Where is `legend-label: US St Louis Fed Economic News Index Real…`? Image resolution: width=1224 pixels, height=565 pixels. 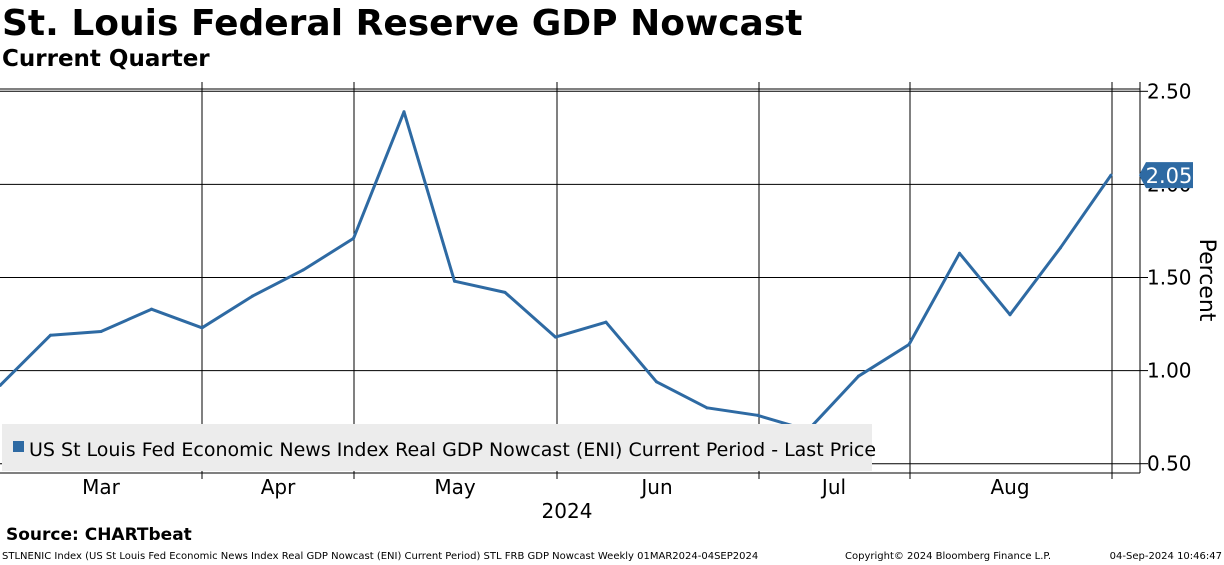
legend-label: US St Louis Fed Economic News Index Real… is located at coordinates (452, 450).